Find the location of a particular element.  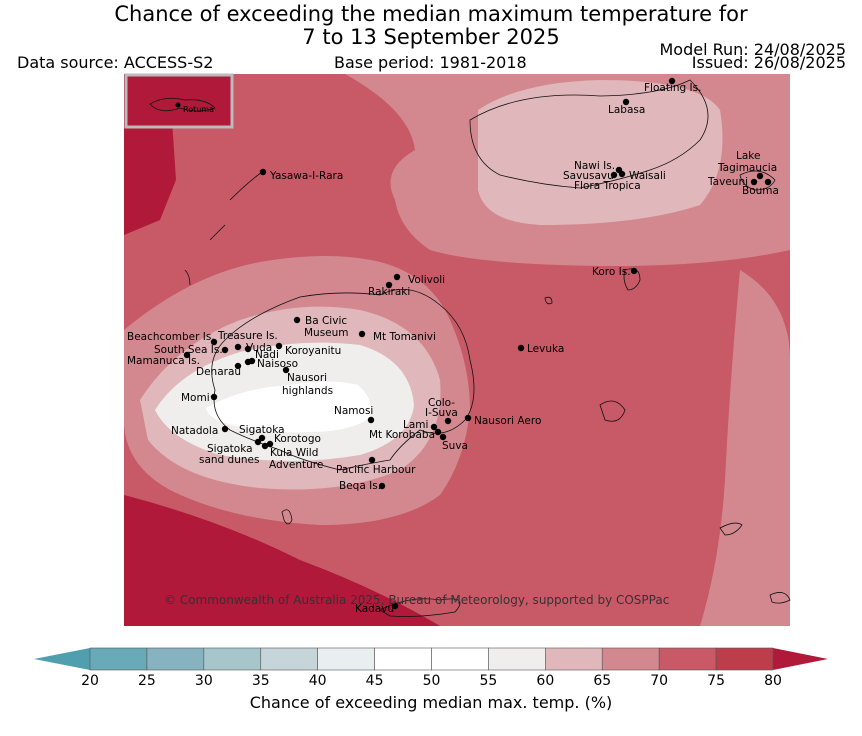

place-marker-korotogo is located at coordinates (270, 444).